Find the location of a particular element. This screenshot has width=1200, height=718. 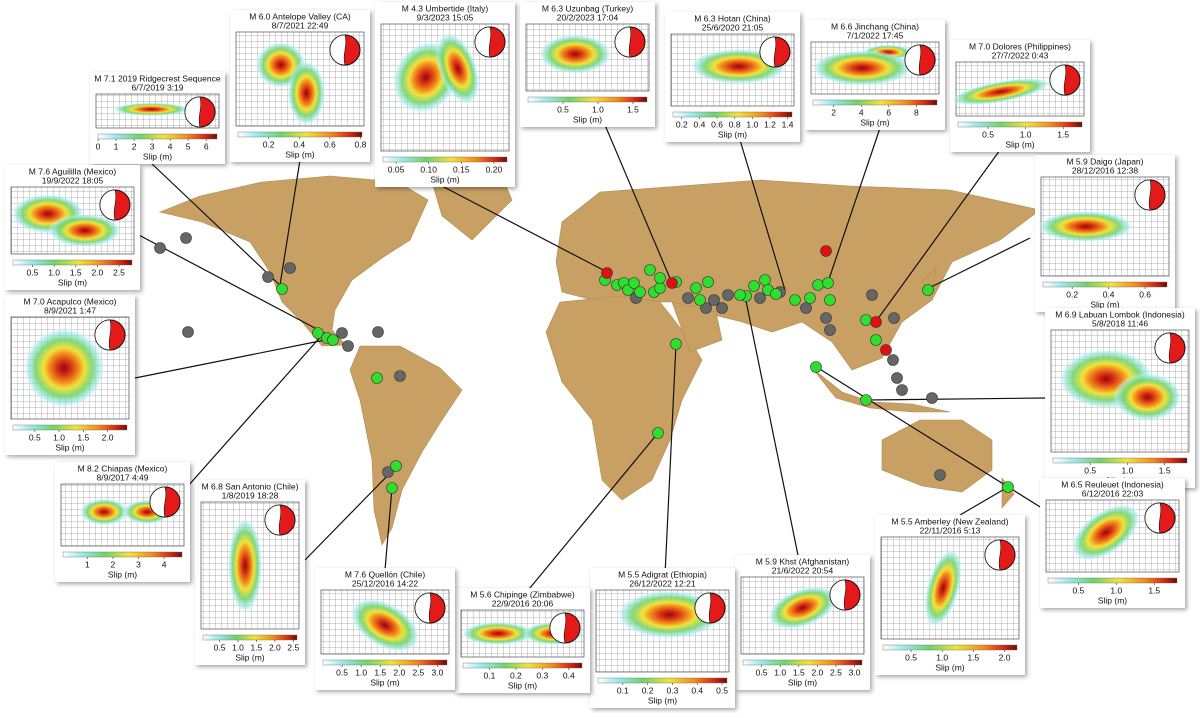

panel-date: 7/1/2022 17:45 is located at coordinates (875, 35).